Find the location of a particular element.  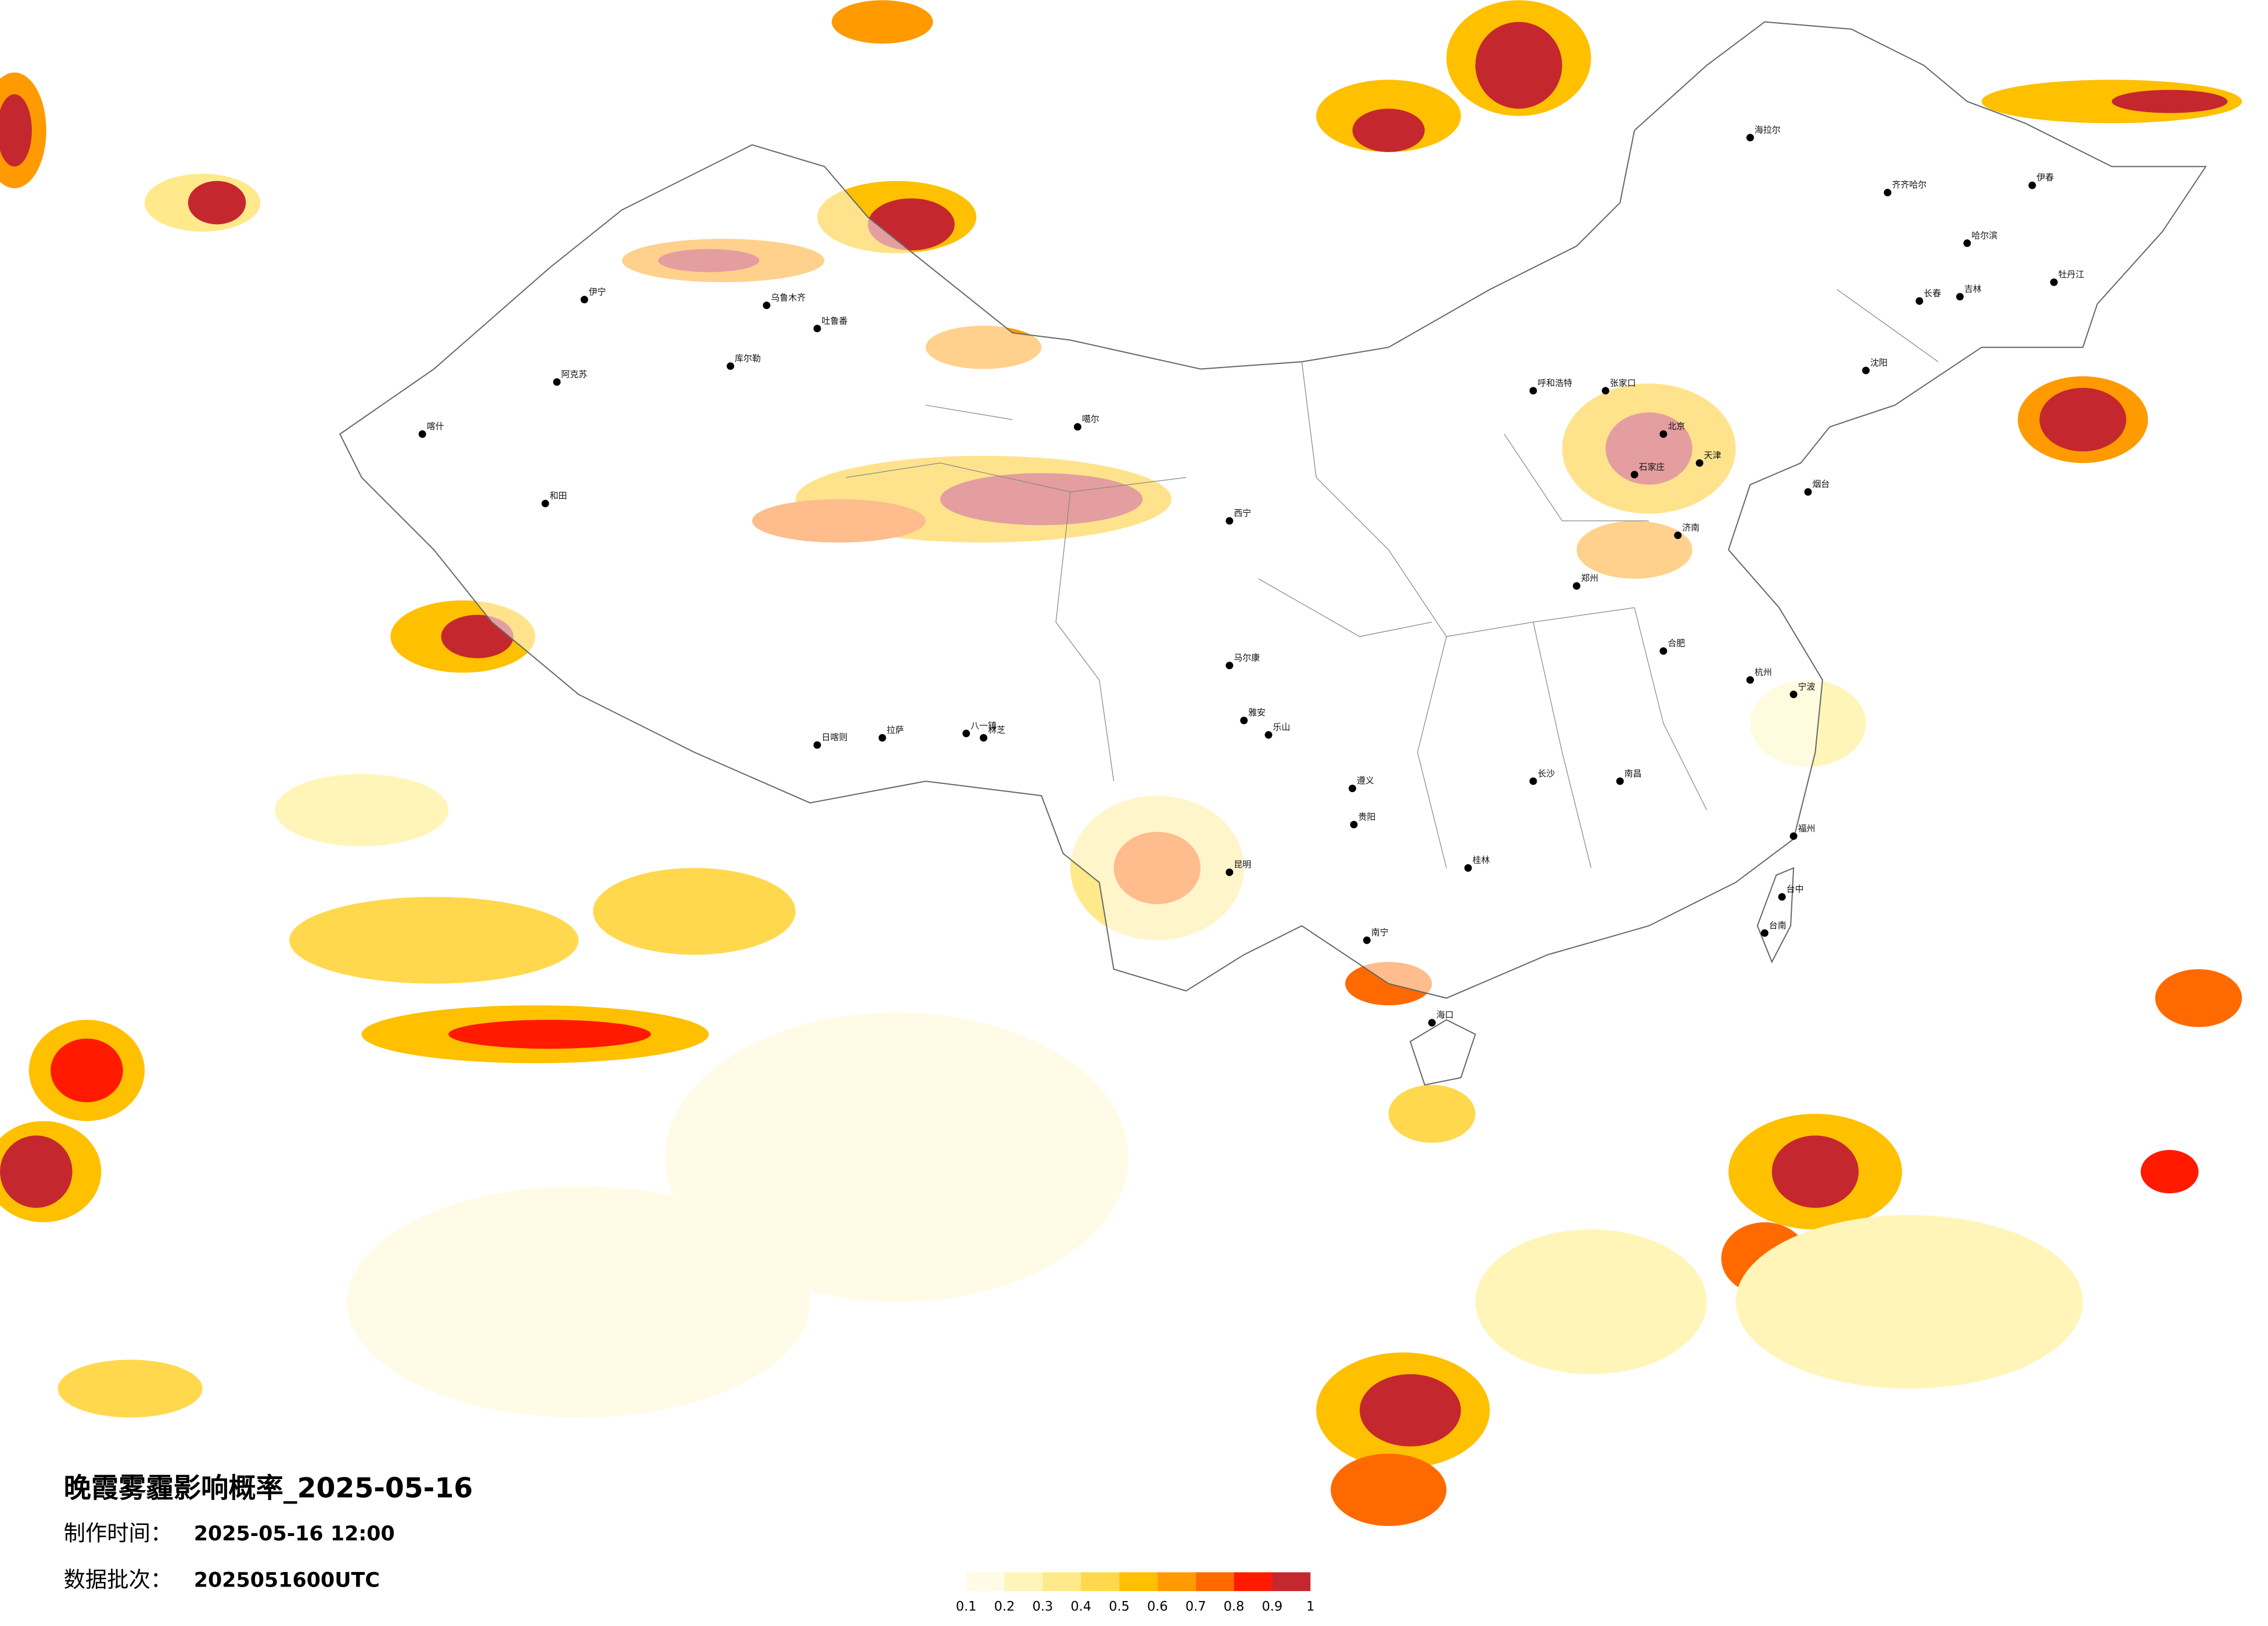

city-label: 南宁 is located at coordinates (1380, 933).